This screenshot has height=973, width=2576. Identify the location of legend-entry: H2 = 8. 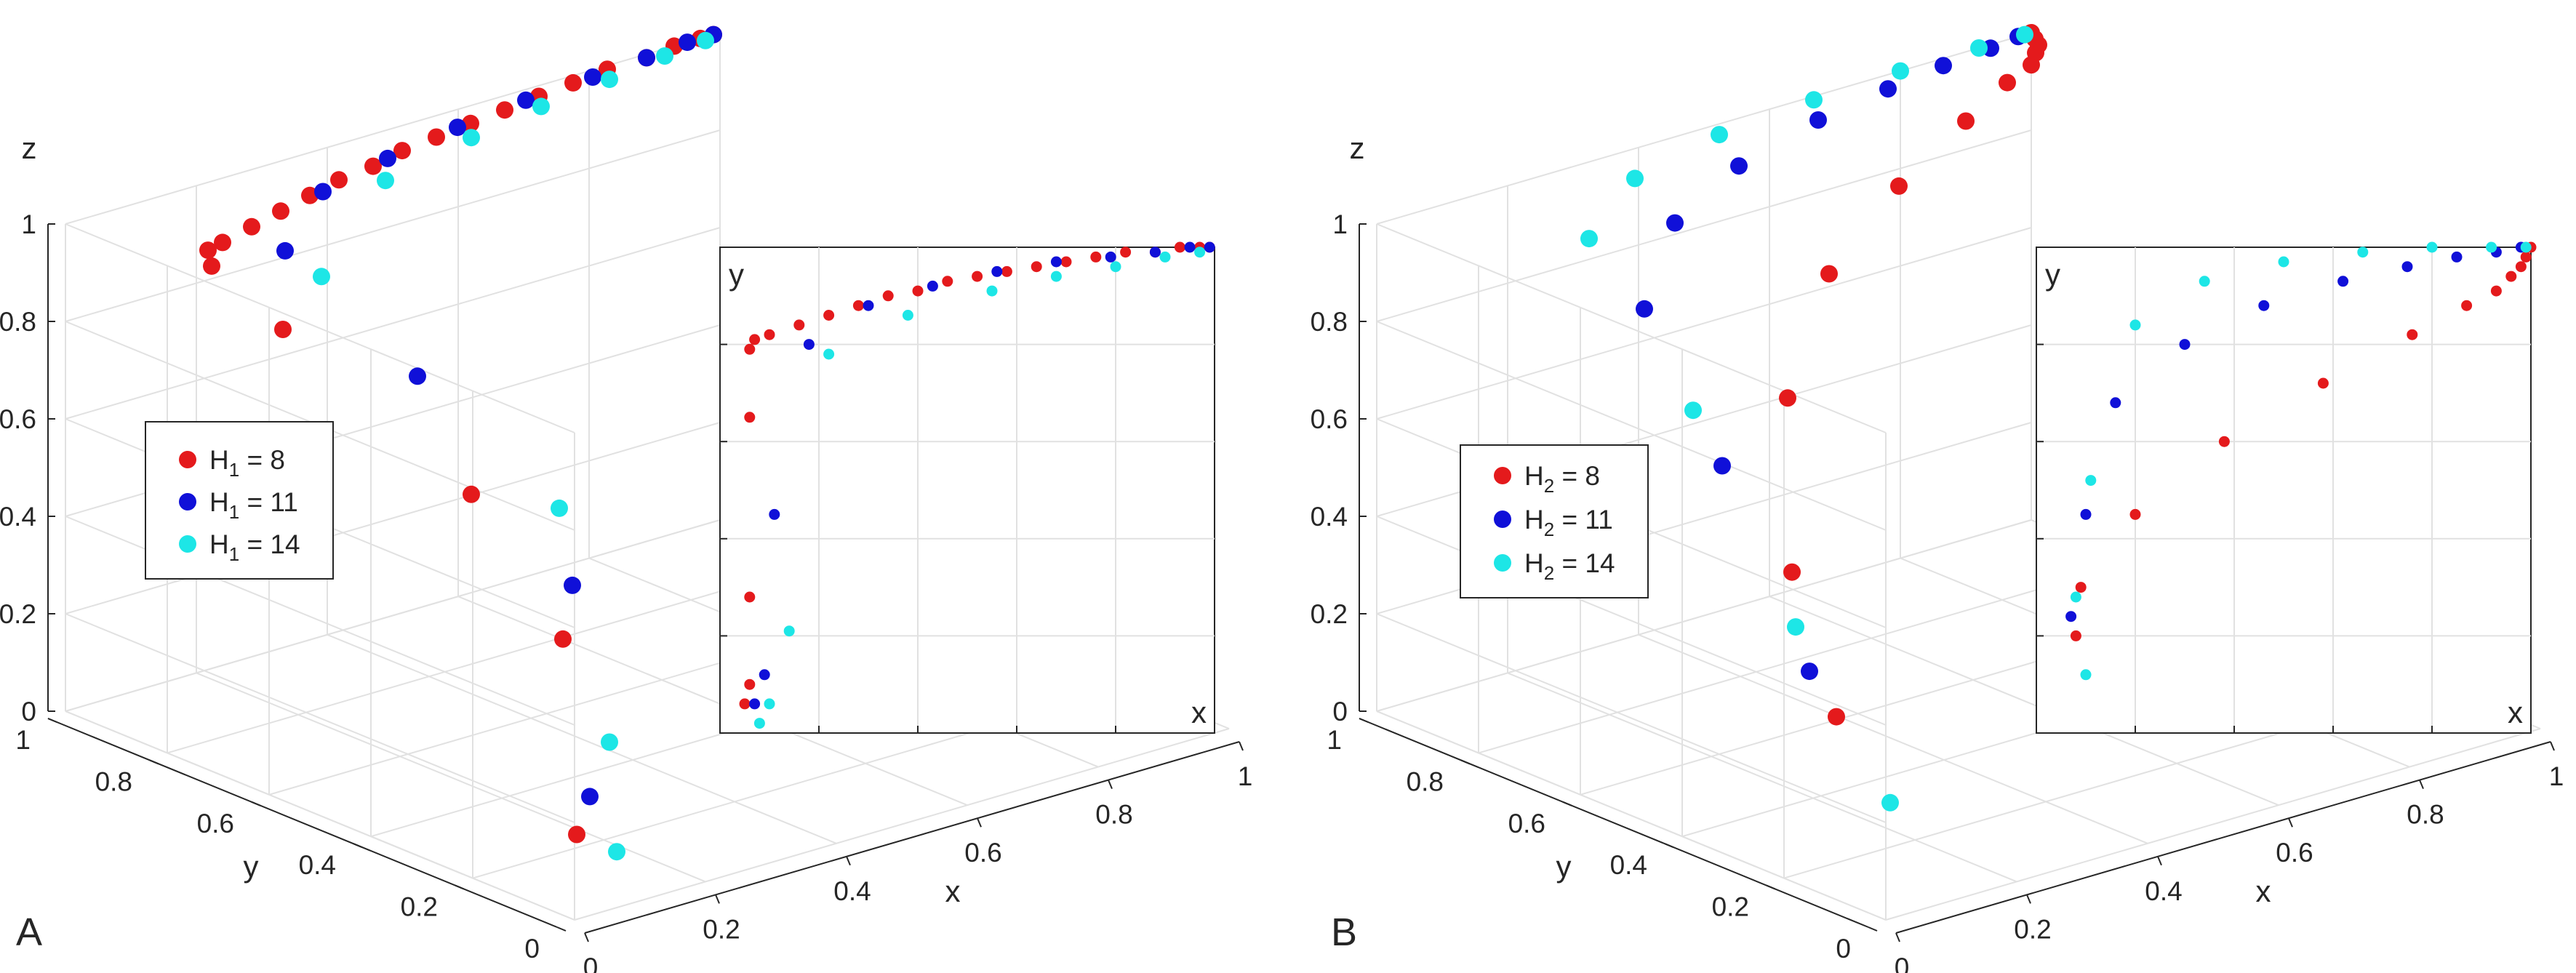
(1547, 479).